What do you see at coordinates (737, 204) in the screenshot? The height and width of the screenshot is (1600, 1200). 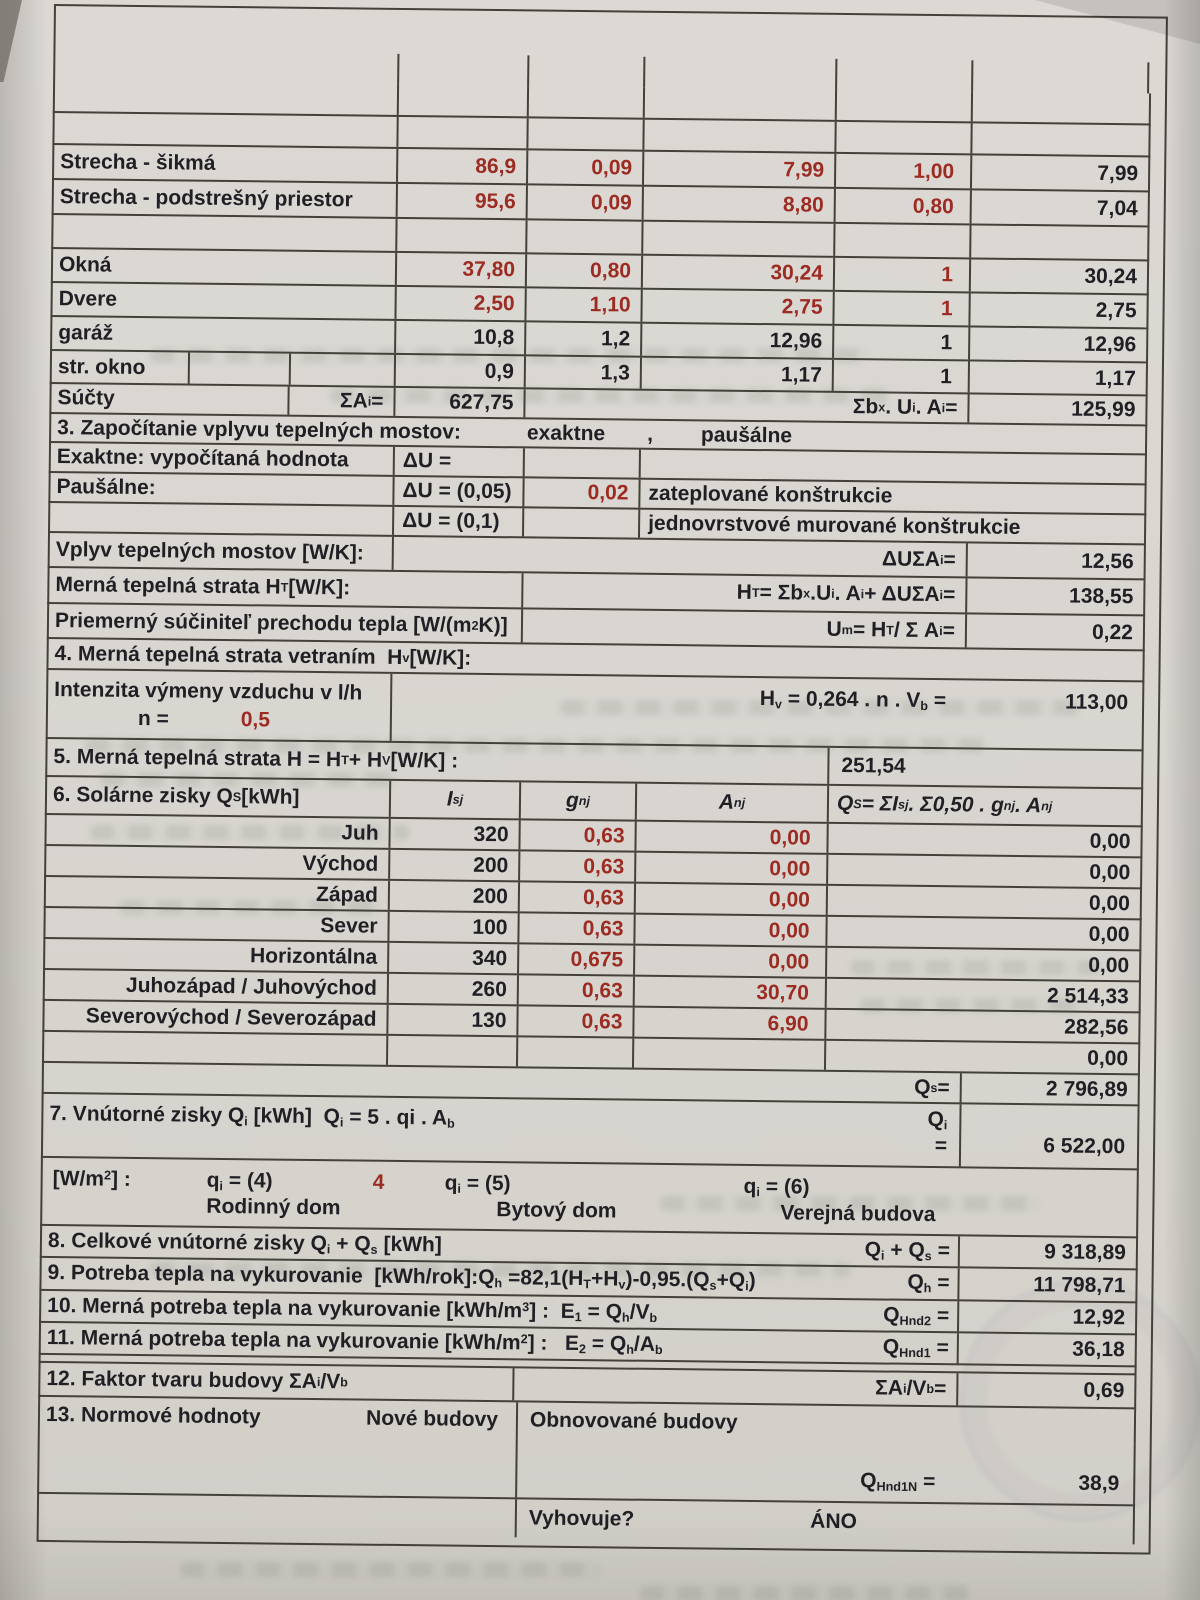 I see `ua-value: 8,80` at bounding box center [737, 204].